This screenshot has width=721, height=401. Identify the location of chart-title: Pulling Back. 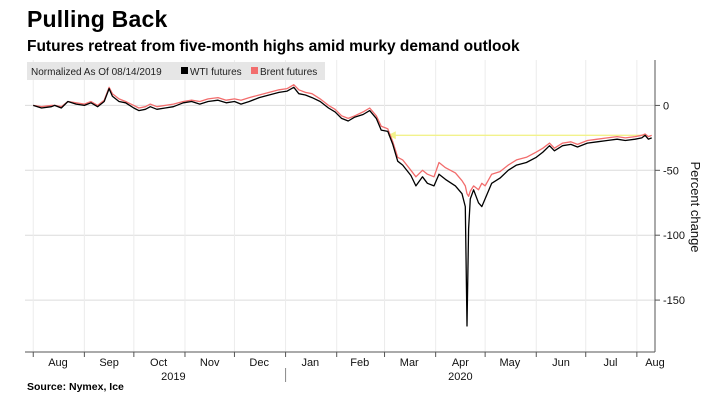
(97, 19).